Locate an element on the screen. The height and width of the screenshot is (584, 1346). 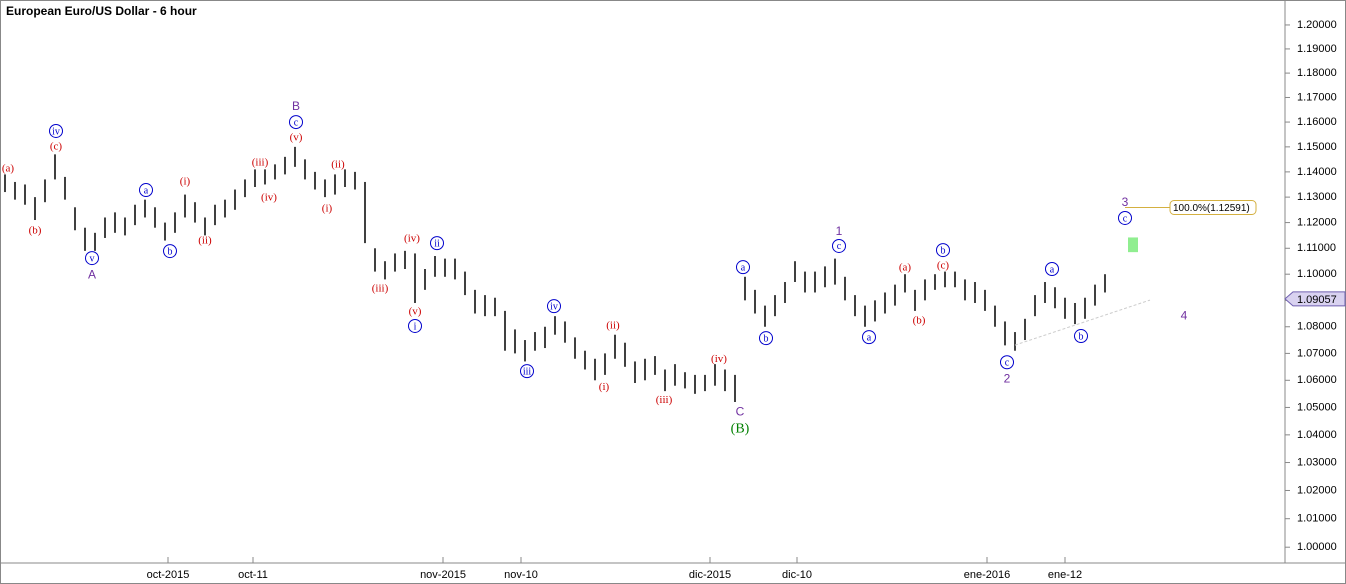
y-tick-label: 1.13000 is located at coordinates (1317, 197).